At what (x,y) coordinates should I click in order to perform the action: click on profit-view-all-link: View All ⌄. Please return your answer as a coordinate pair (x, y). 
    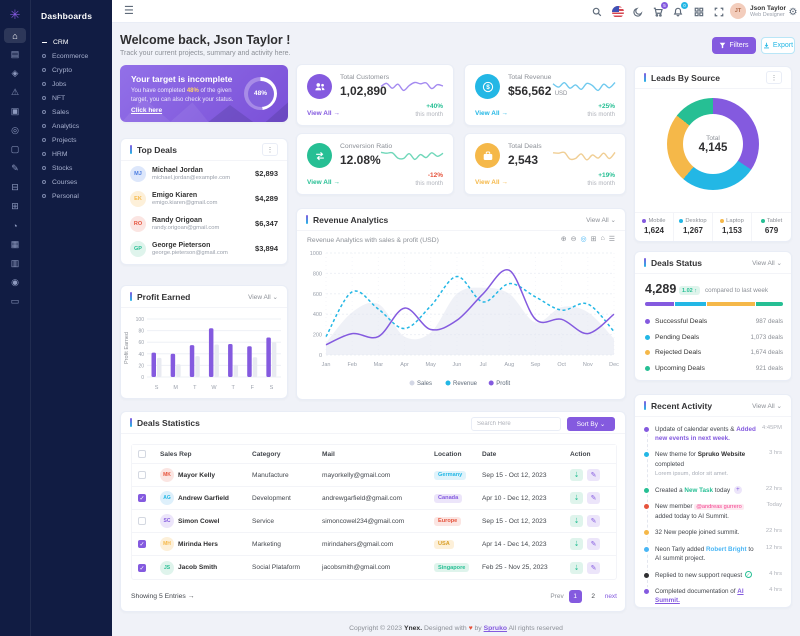
    Looking at the image, I should click on (263, 297).